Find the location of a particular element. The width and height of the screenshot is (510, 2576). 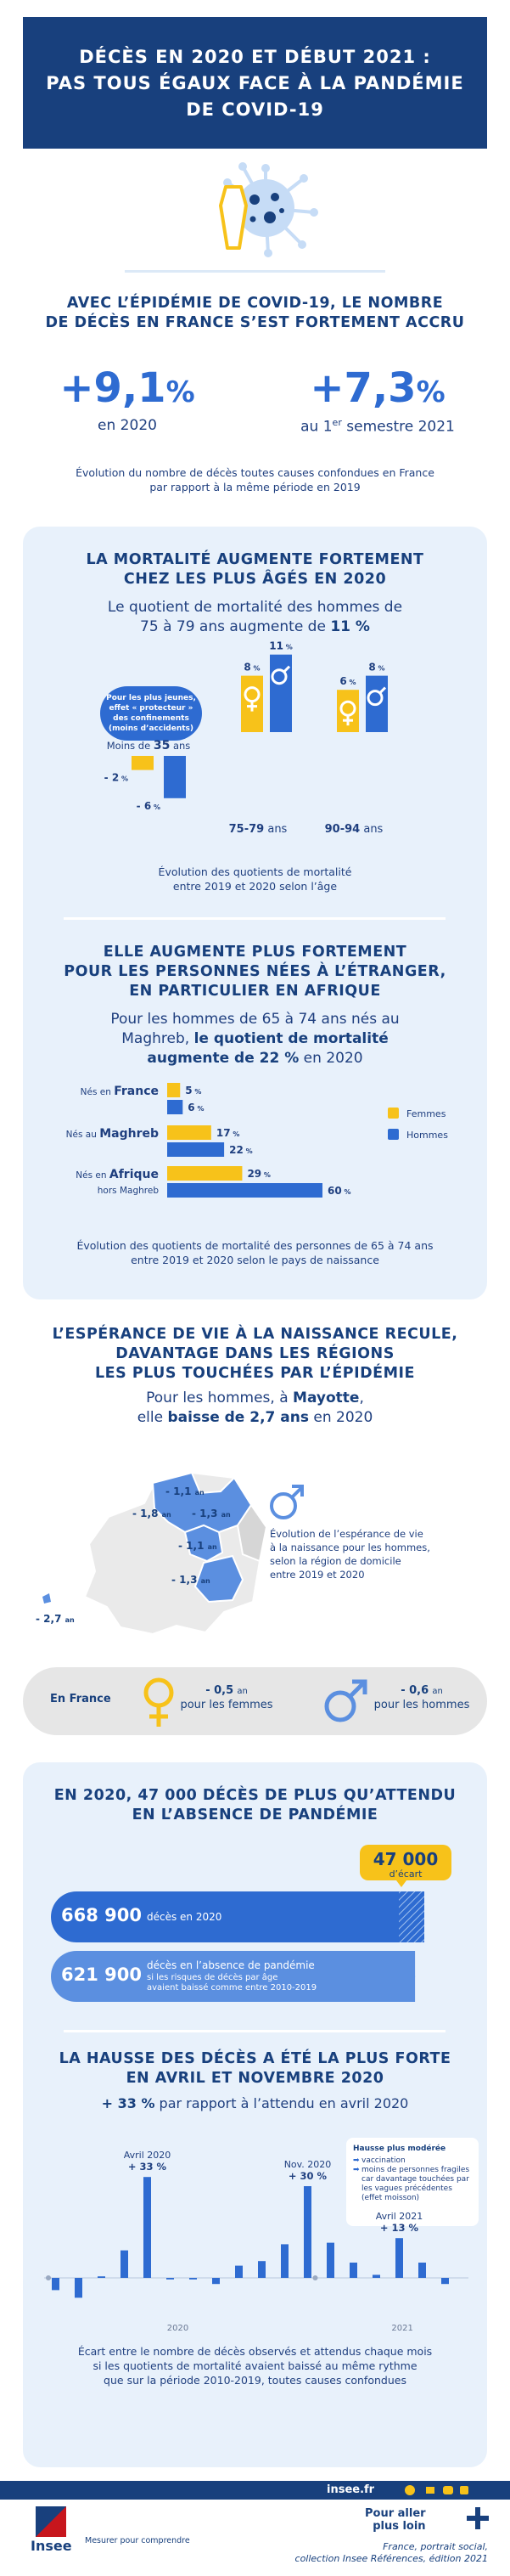

map-label-6: - 2,7 an is located at coordinates (56, 1619).